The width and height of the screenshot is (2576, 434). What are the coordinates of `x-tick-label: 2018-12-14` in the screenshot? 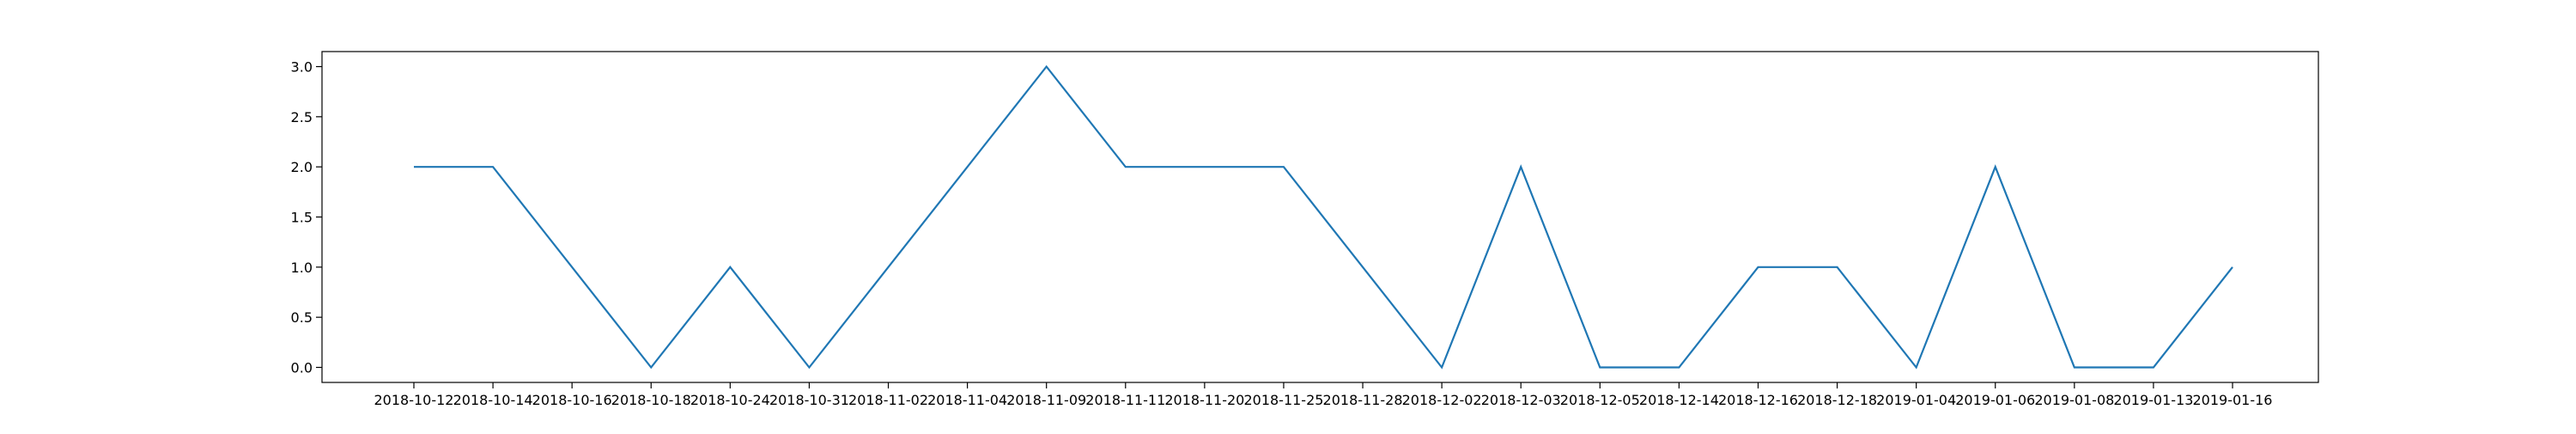 It's located at (1679, 400).